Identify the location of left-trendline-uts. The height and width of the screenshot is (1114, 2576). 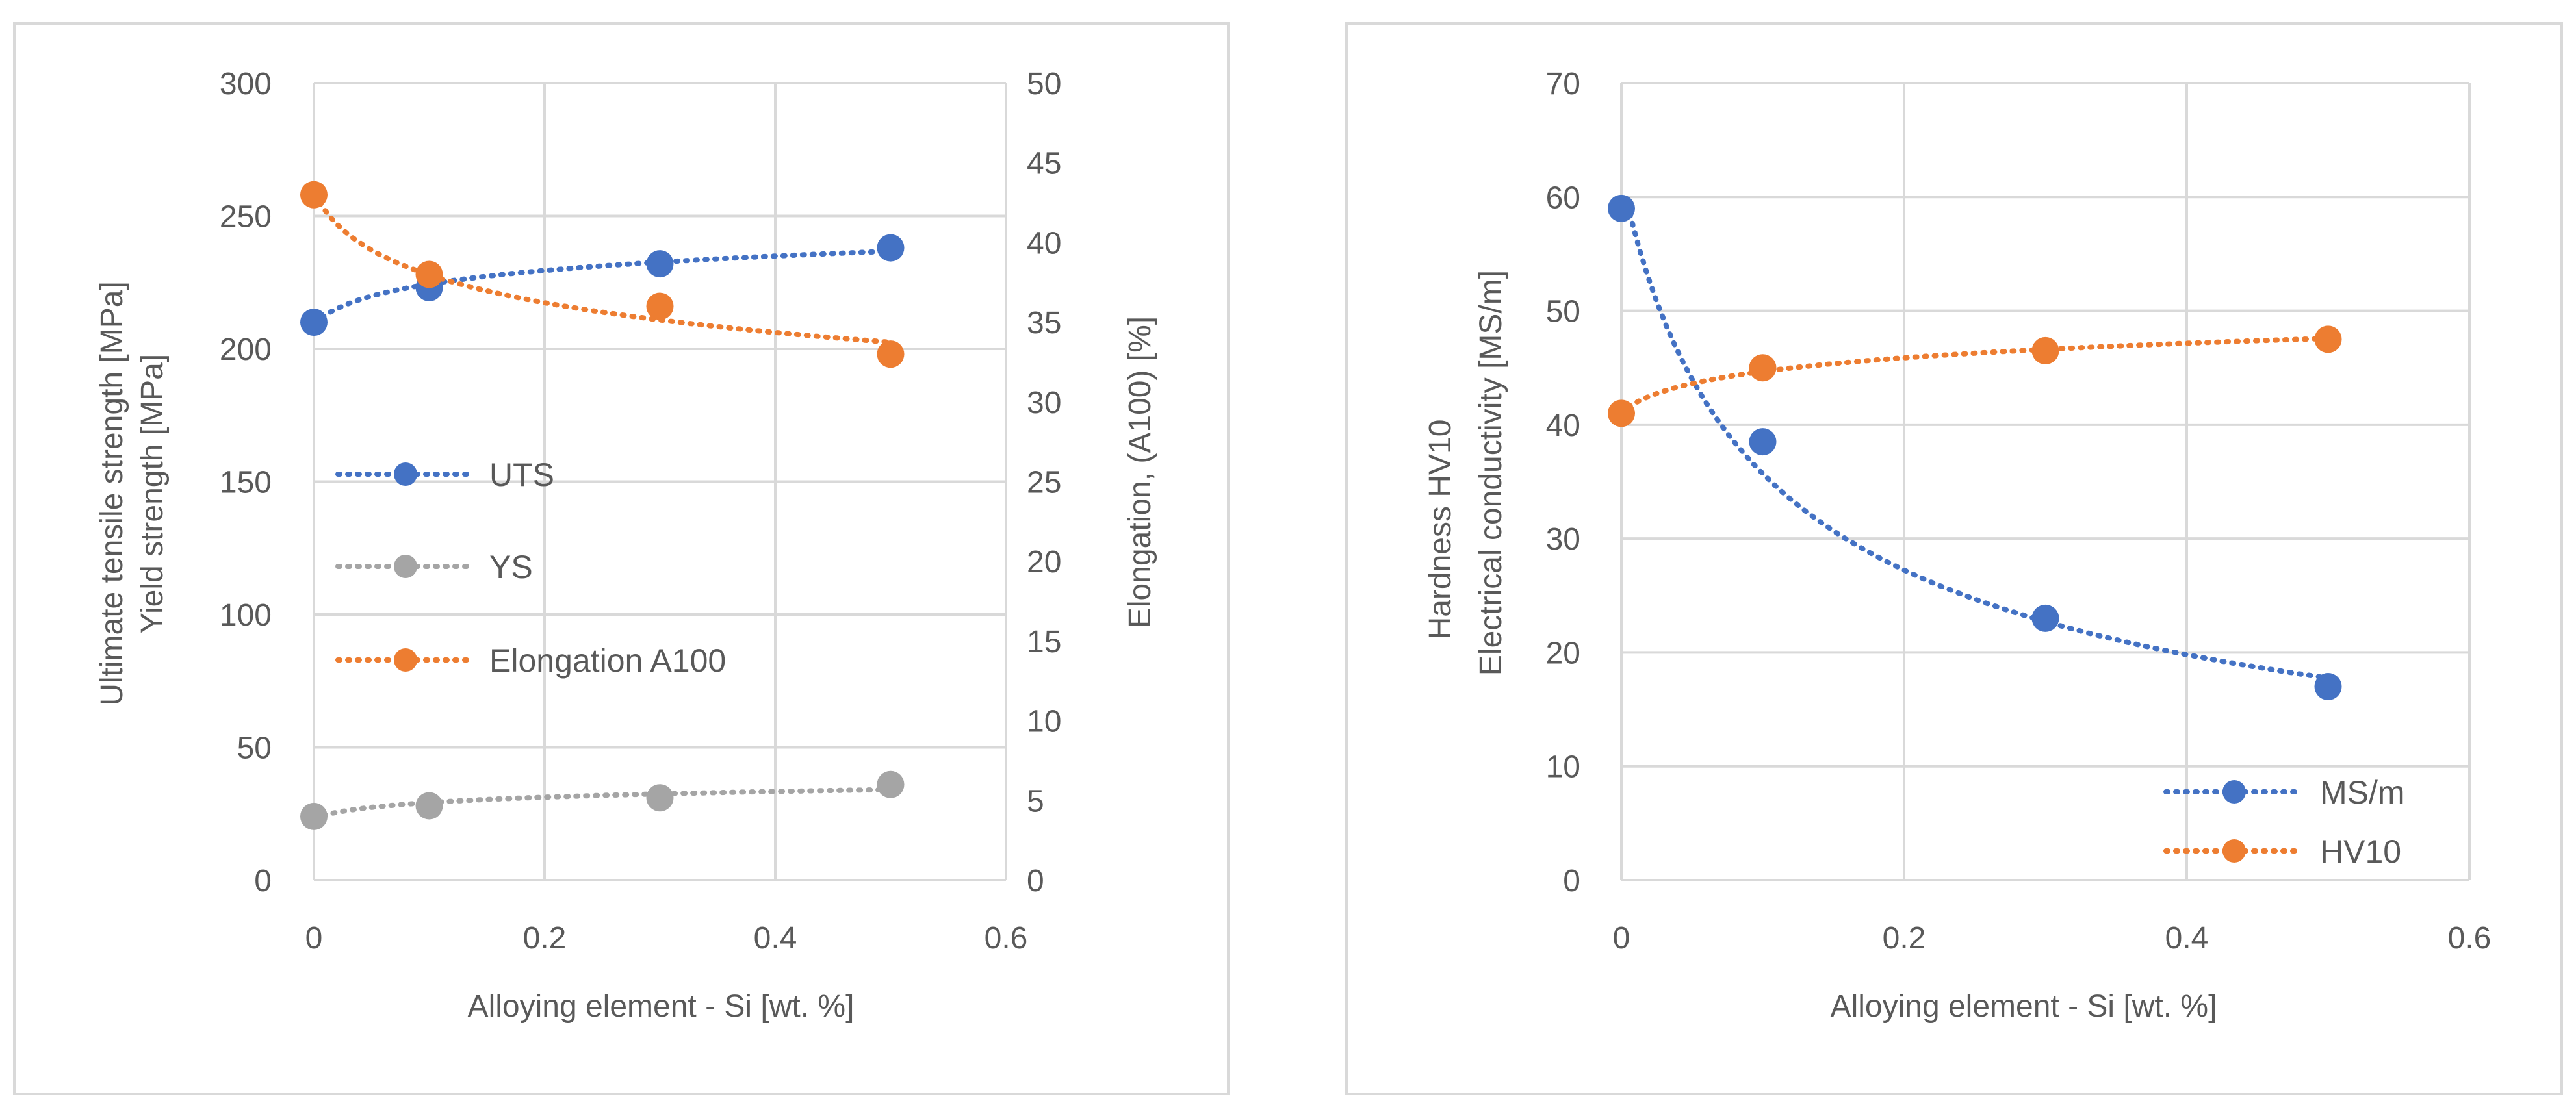
(603, 286).